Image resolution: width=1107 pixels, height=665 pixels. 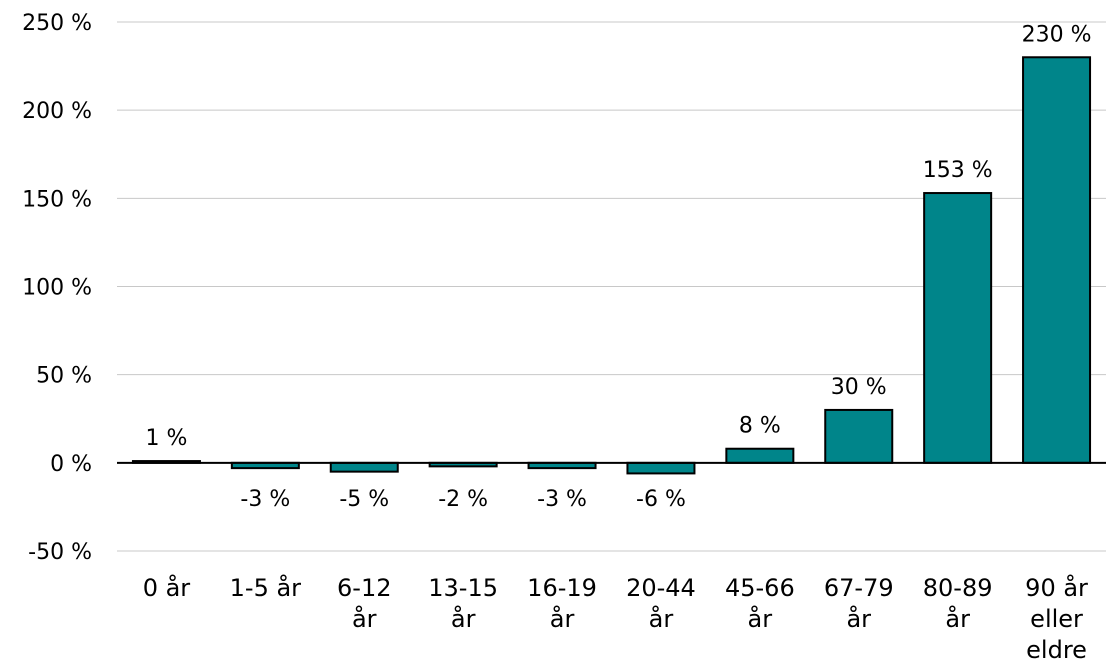 What do you see at coordinates (57, 199) in the screenshot?
I see `y-tick-label: 150 %` at bounding box center [57, 199].